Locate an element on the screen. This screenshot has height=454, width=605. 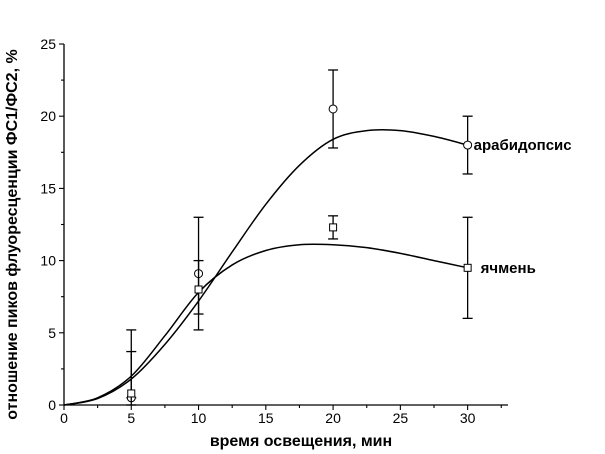
x-axis-title: время освещения, мин is located at coordinates (301, 441).